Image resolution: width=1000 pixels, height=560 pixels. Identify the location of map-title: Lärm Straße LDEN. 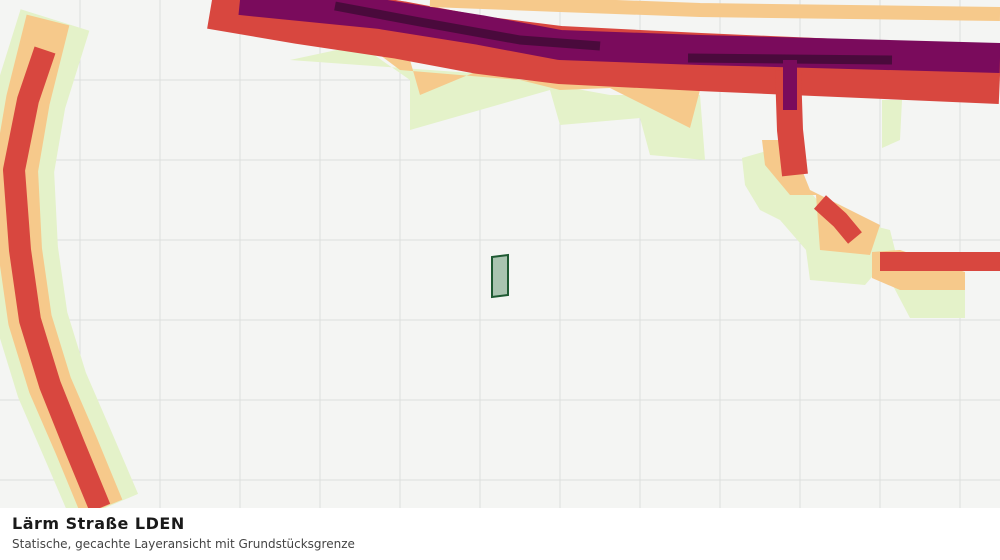
(98, 523).